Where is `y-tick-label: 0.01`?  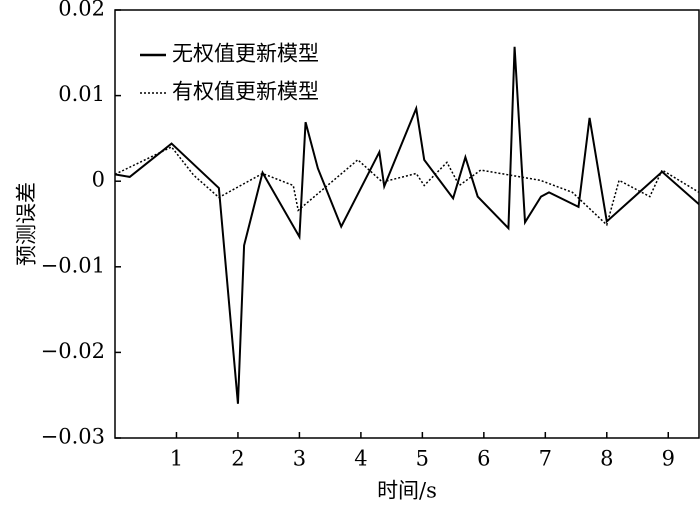 y-tick-label: 0.01 is located at coordinates (81, 94).